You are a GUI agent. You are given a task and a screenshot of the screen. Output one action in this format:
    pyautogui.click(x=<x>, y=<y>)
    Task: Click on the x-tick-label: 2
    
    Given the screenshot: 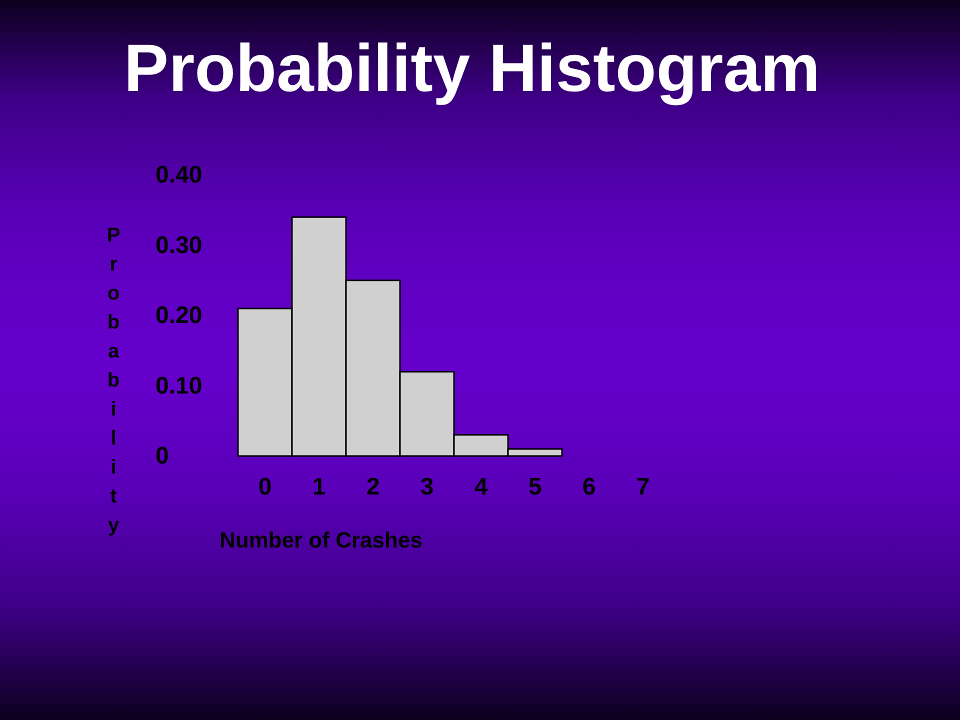 What is the action you would take?
    pyautogui.click(x=373, y=487)
    